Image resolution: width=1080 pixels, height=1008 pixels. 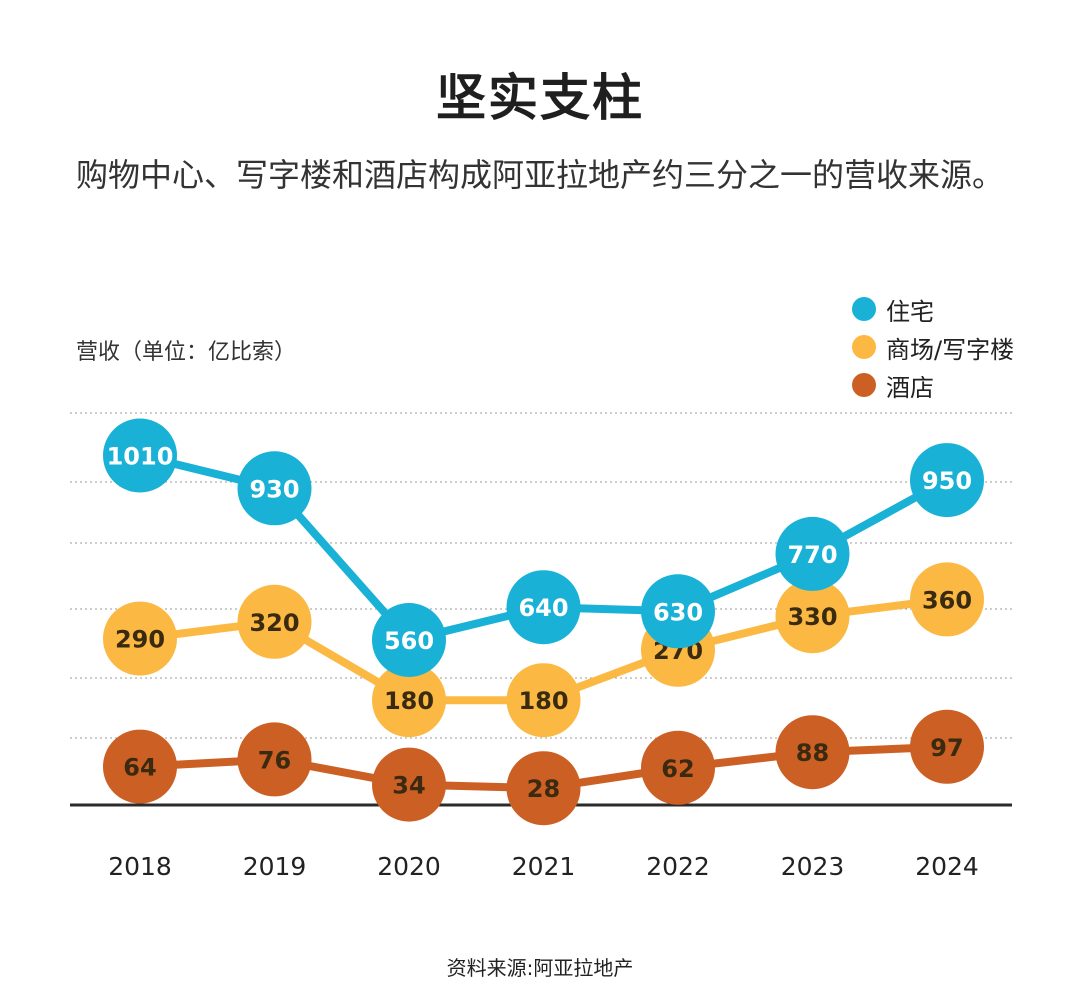 I want to click on data-label: 290, so click(x=140, y=640).